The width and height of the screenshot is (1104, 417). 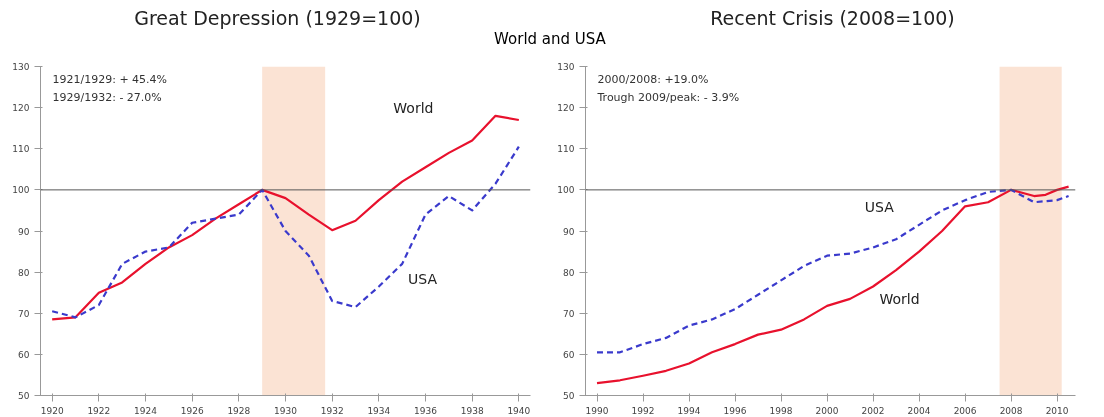 What do you see at coordinates (1057, 410) in the screenshot?
I see `x-tick-label: 2010` at bounding box center [1057, 410].